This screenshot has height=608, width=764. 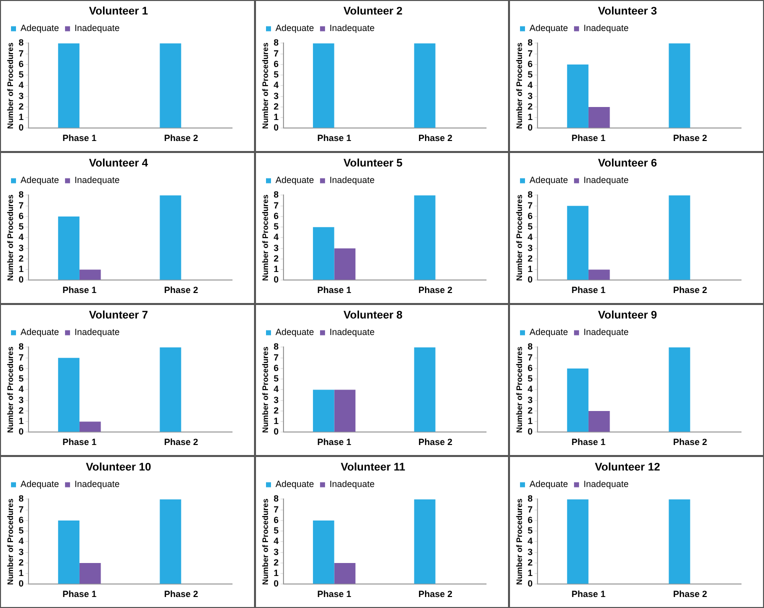 What do you see at coordinates (373, 468) in the screenshot?
I see `chart-title: Volunteer 11` at bounding box center [373, 468].